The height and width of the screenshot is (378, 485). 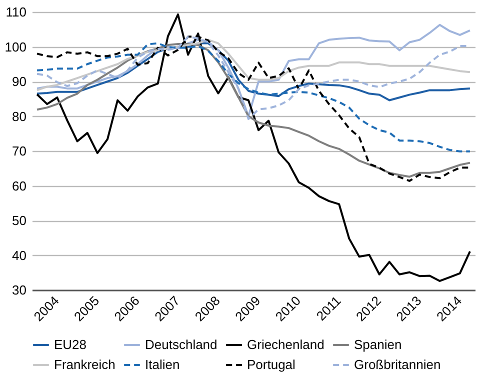 I want to click on y-tick-label: 60, so click(x=19, y=186).